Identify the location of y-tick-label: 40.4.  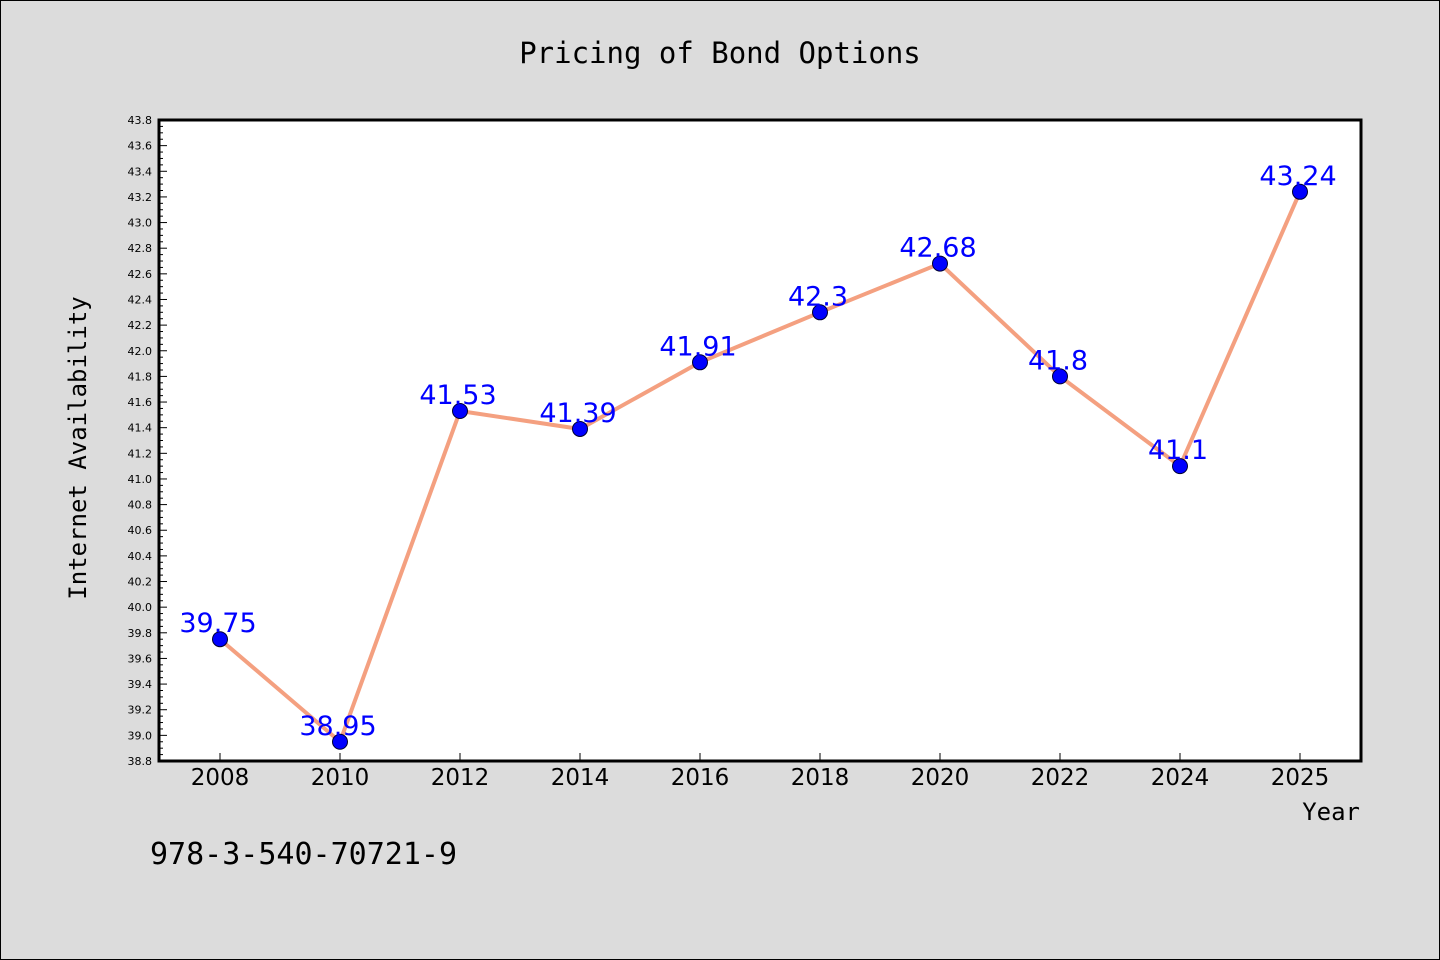
(140, 556).